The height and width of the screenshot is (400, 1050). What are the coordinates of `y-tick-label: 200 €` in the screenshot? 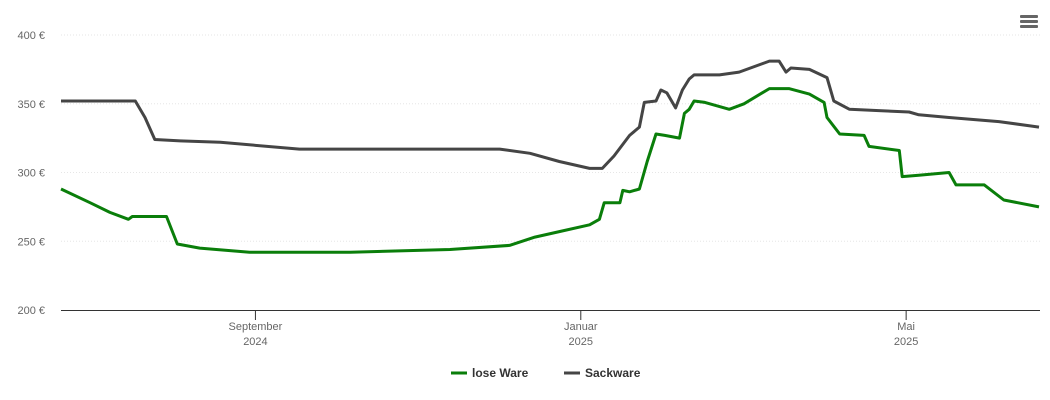 It's located at (31, 311).